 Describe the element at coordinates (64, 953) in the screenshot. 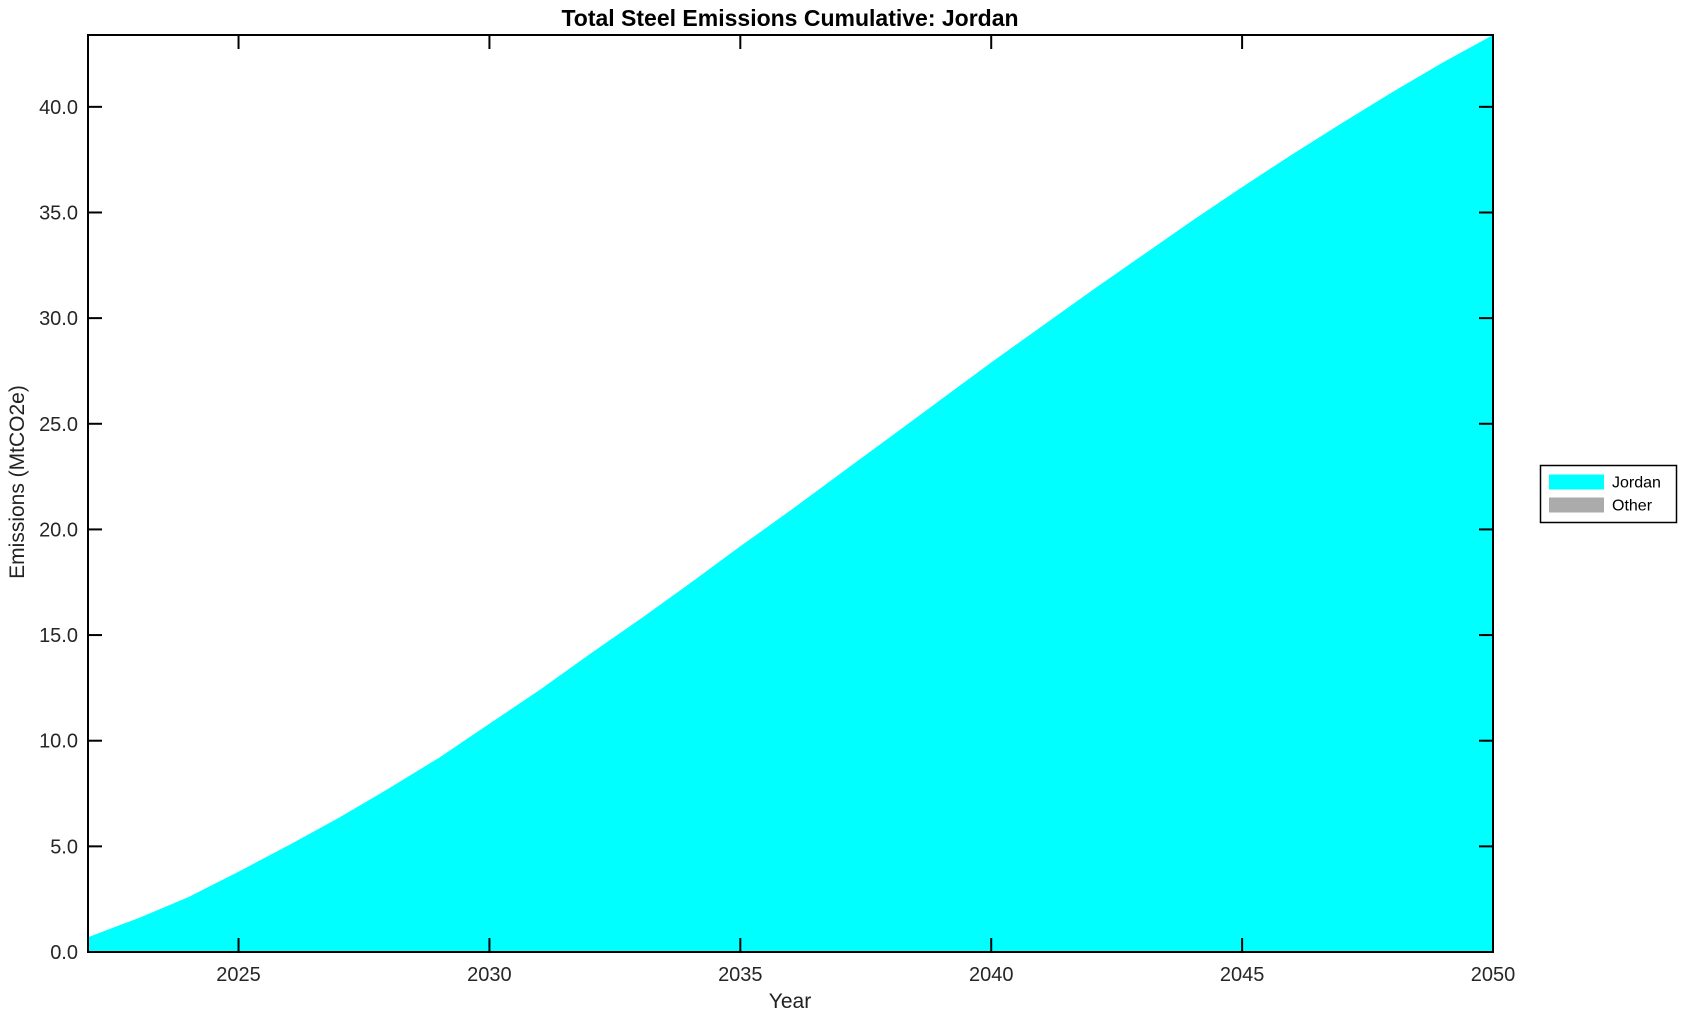

I see `y-tick-label: 0.0` at that location.